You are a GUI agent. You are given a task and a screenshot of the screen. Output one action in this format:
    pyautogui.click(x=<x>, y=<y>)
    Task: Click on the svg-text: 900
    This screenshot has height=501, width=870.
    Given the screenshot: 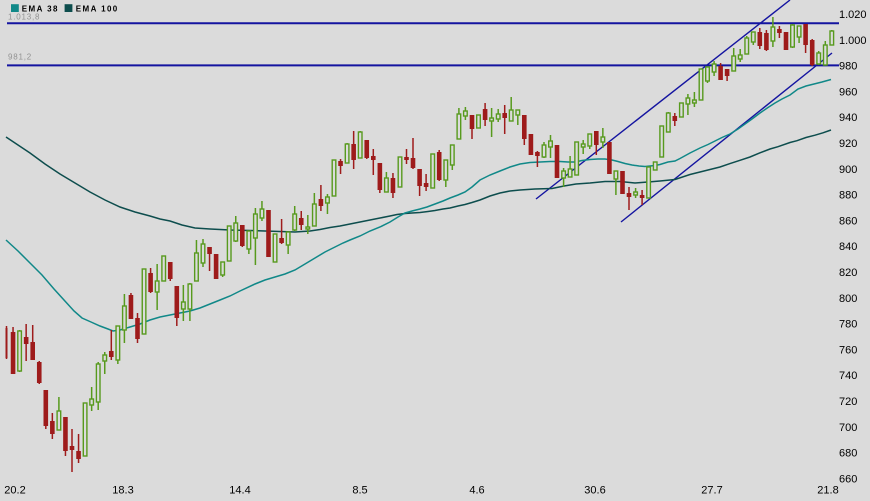 What is the action you would take?
    pyautogui.click(x=848, y=170)
    